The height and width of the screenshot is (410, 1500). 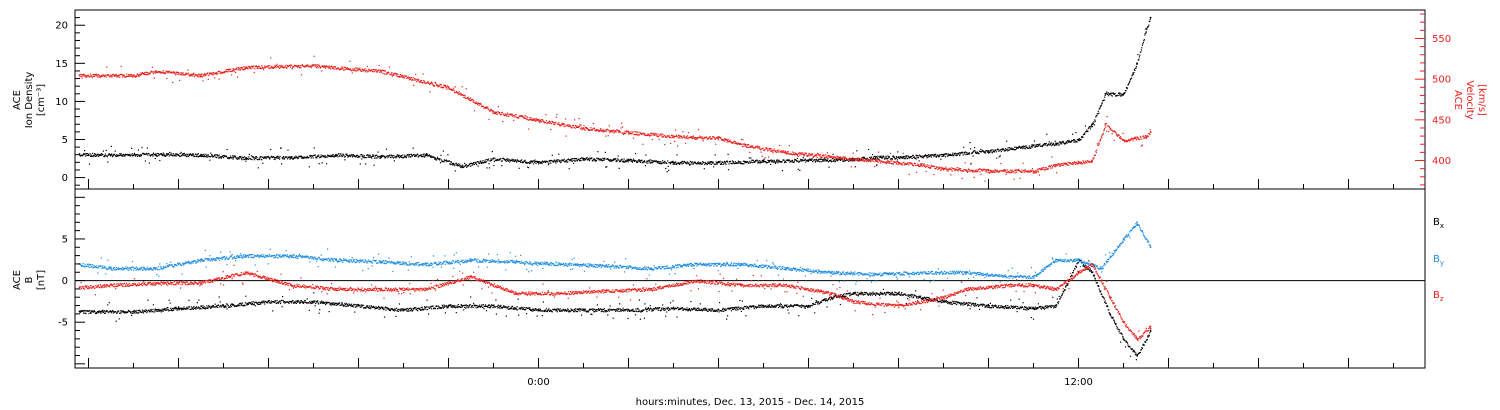 I want to click on bottom-left-ylabel-3: [nT], so click(x=41, y=280).